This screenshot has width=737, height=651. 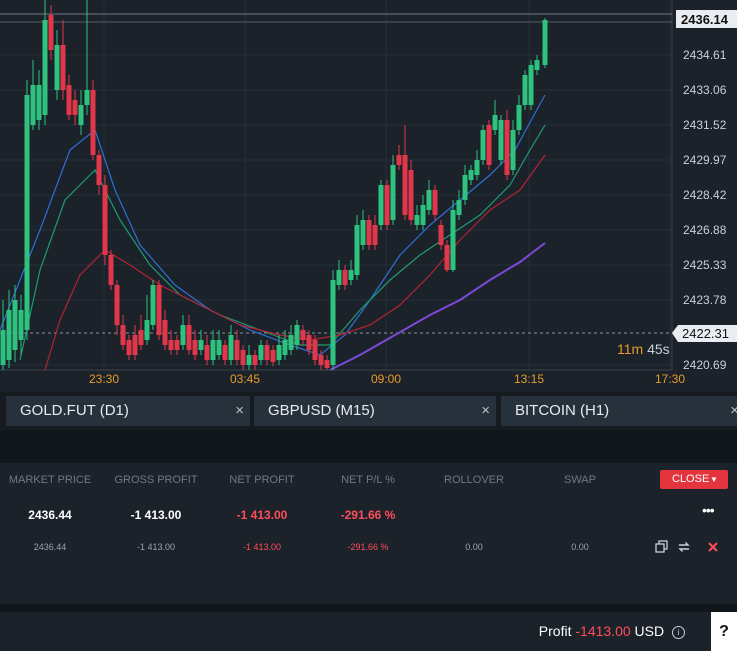 What do you see at coordinates (50, 547) in the screenshot?
I see `row-market-price: 2436.44` at bounding box center [50, 547].